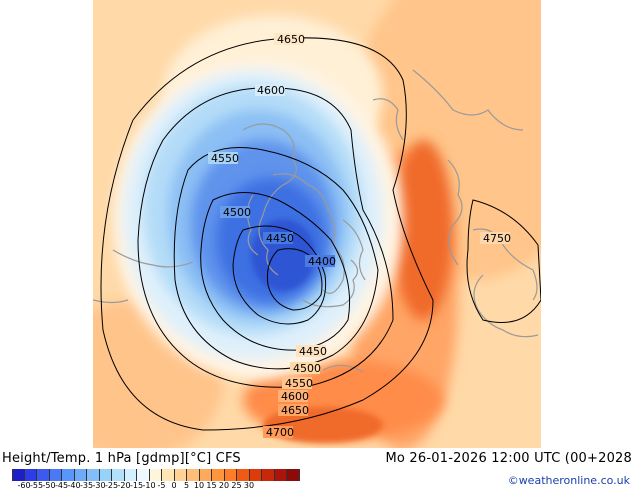  What do you see at coordinates (121, 458) in the screenshot?
I see `map-title: Height/Temp. 1 hPa [gdmp][°C] CFS` at bounding box center [121, 458].